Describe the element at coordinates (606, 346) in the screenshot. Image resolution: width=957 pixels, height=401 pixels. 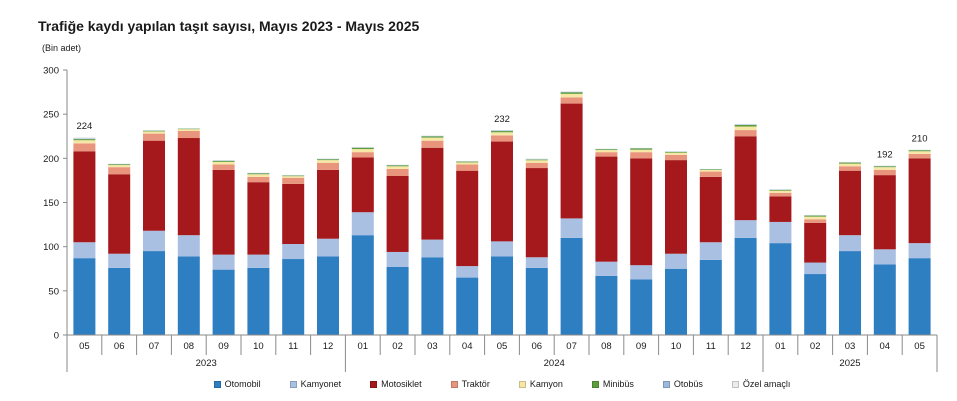
I see `x-tick-label: 08` at that location.